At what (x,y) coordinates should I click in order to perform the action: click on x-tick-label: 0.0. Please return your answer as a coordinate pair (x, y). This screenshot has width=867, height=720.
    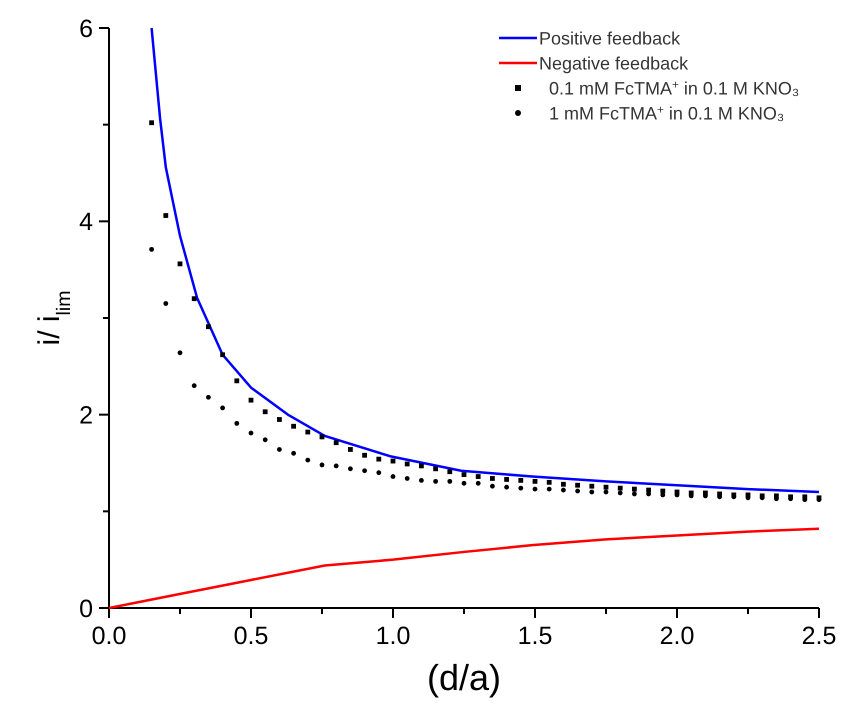
    Looking at the image, I should click on (109, 636).